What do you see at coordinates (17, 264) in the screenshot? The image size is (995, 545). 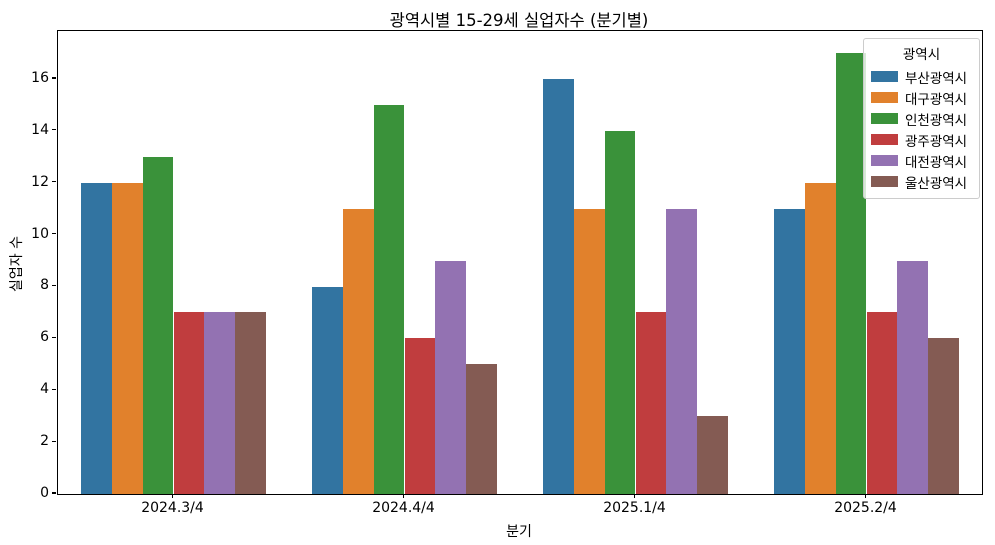 I see `y-axis-label: 실업자 수` at bounding box center [17, 264].